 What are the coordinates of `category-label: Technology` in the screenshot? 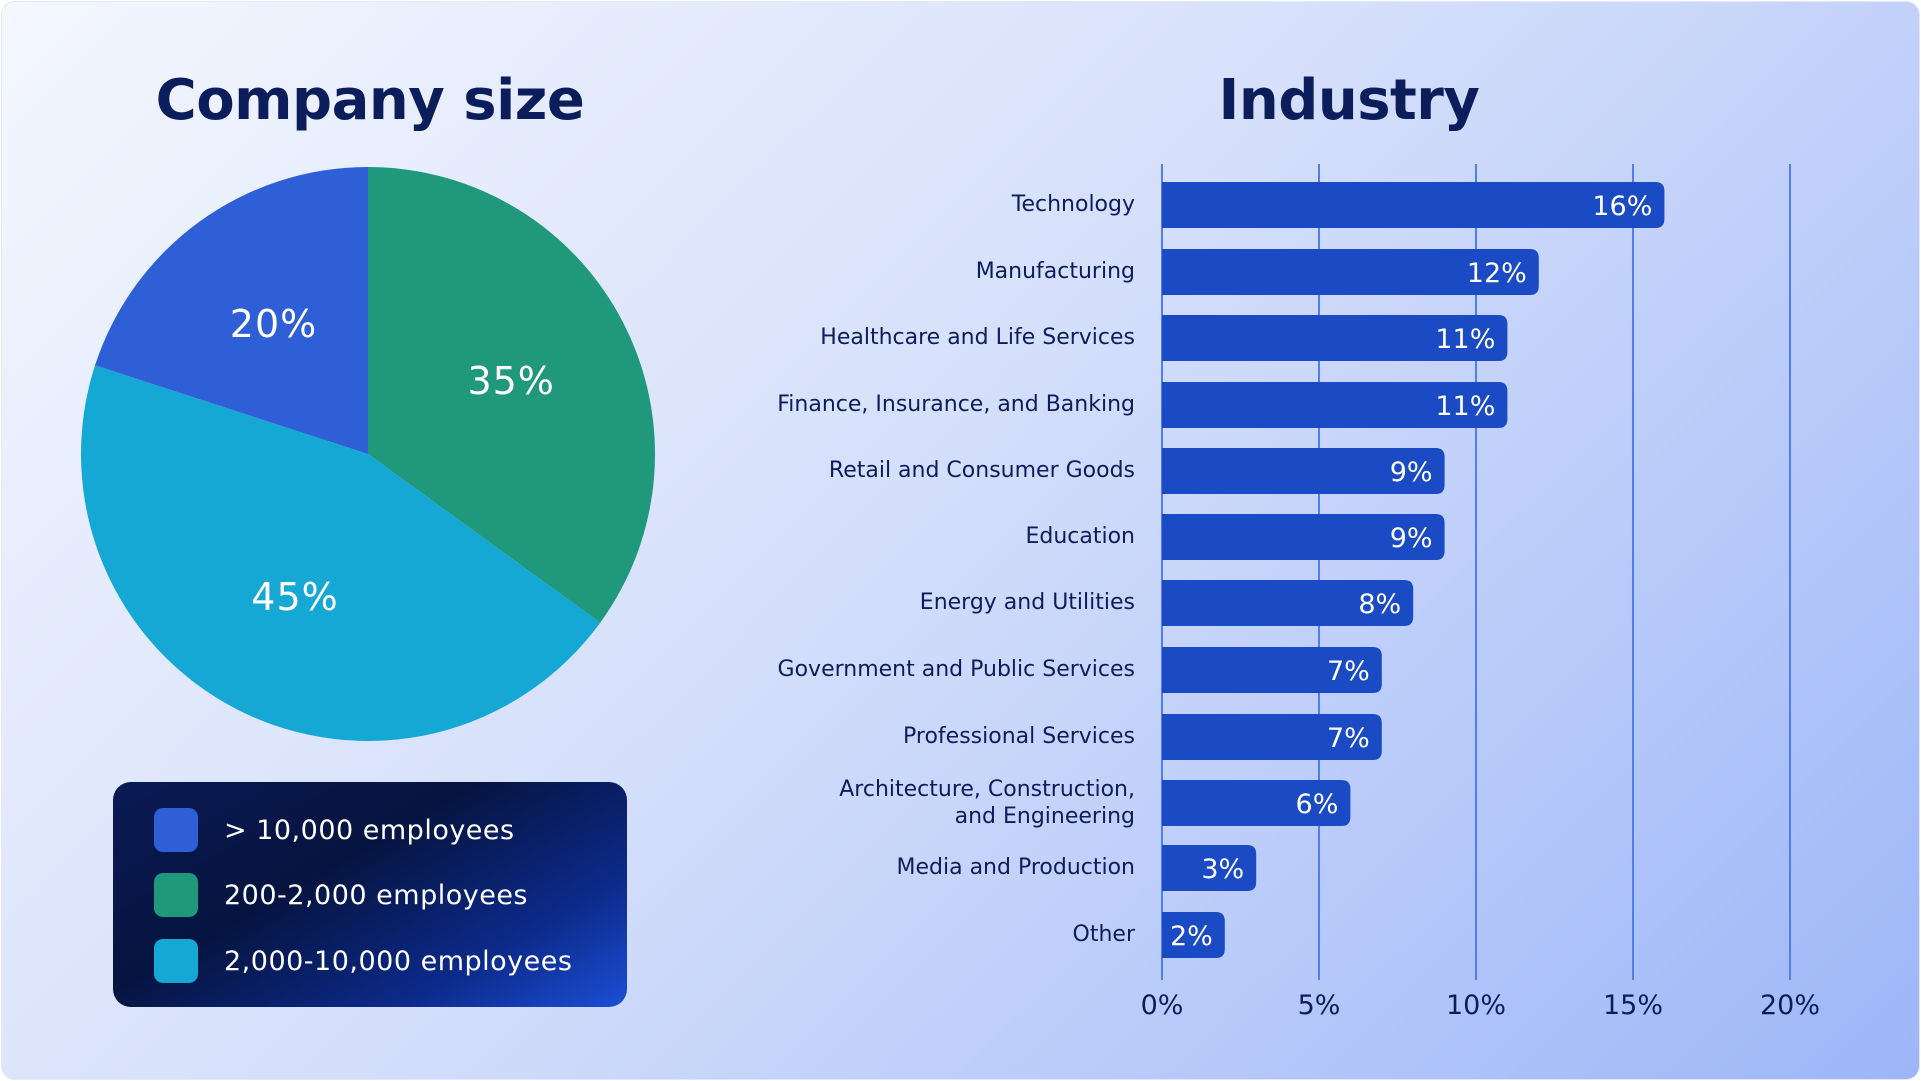 It's located at (1073, 204).